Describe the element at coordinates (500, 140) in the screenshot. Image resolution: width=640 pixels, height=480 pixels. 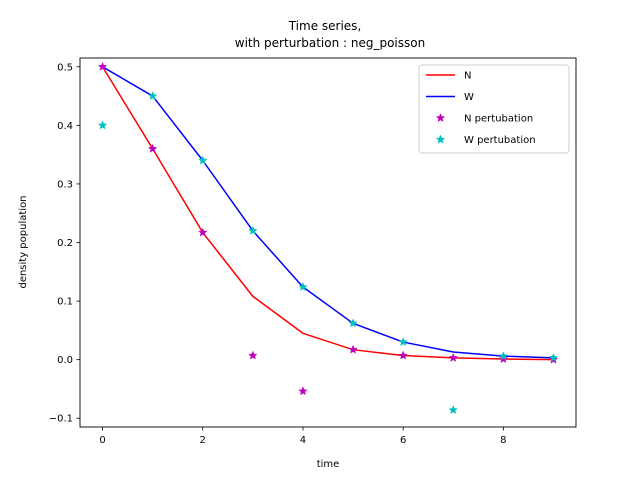
I see `legend-label: W pertubation` at that location.